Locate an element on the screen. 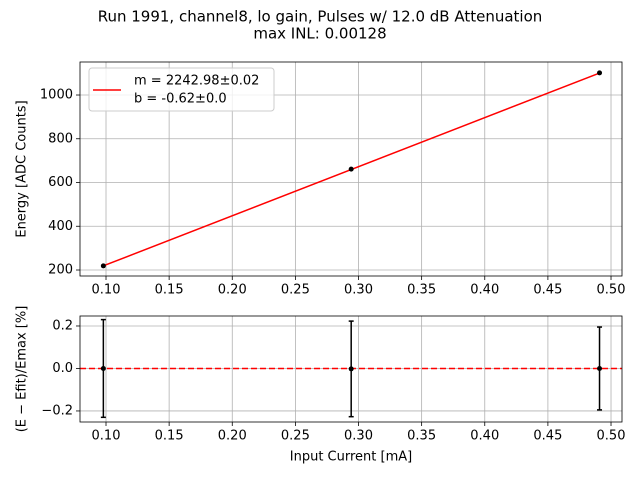  legend-label: m = 2242.98±0.02 is located at coordinates (196, 81).